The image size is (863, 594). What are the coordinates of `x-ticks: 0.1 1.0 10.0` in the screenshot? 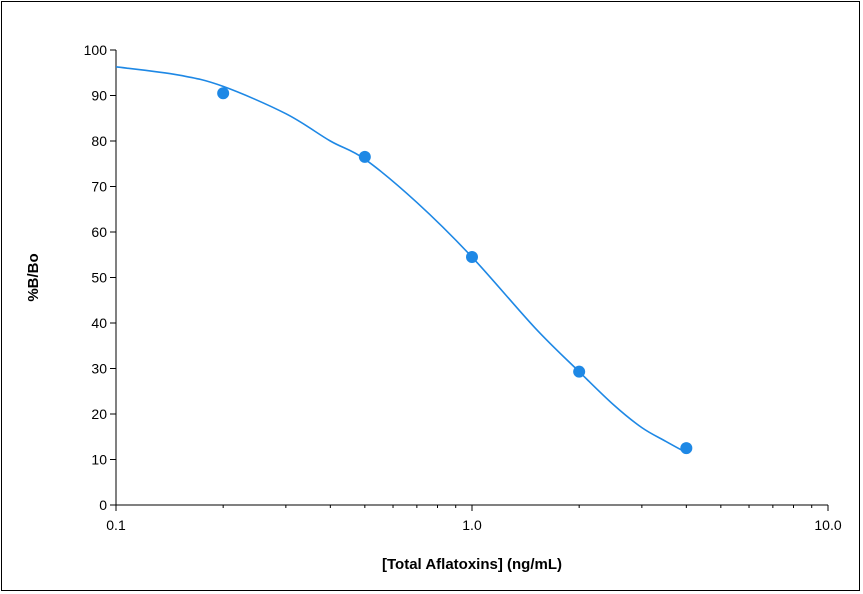 It's located at (474, 519).